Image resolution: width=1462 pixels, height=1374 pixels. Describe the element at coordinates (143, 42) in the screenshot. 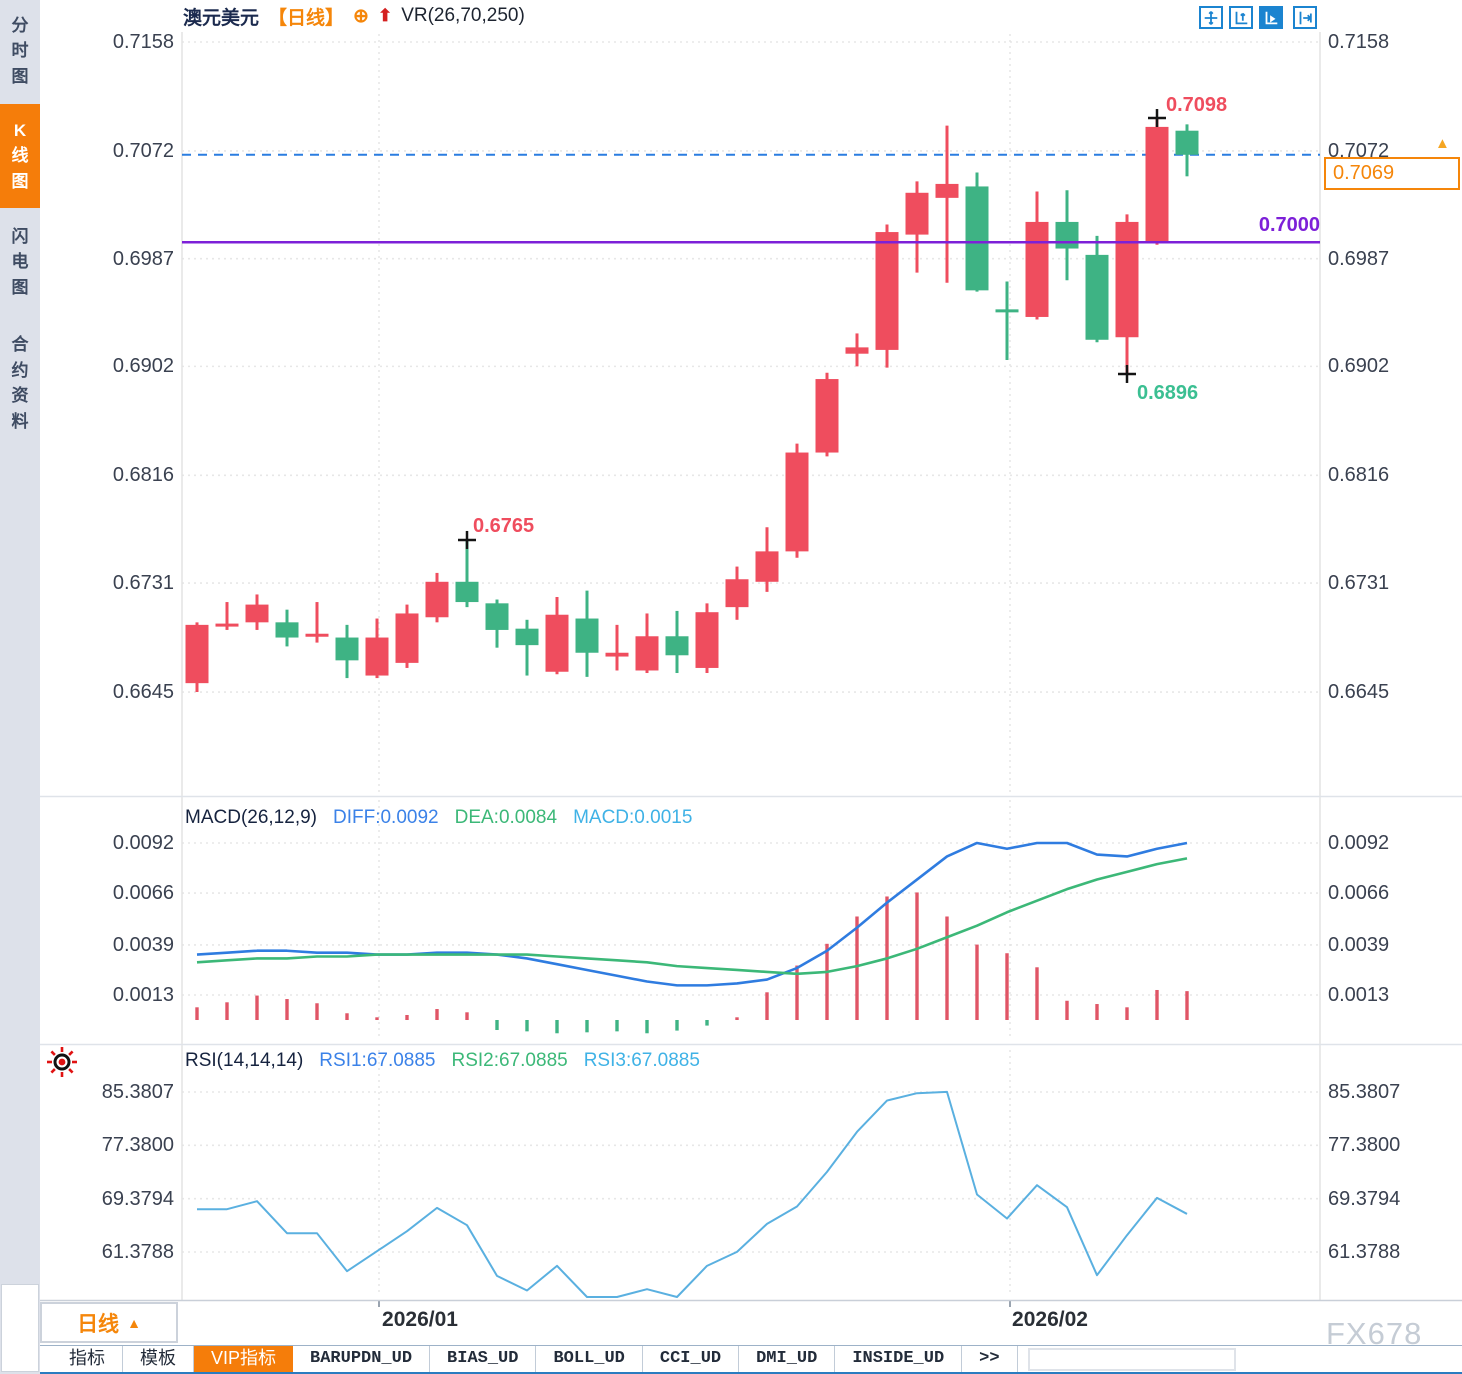

I see `y-axis-tick-label: 0.7158` at that location.